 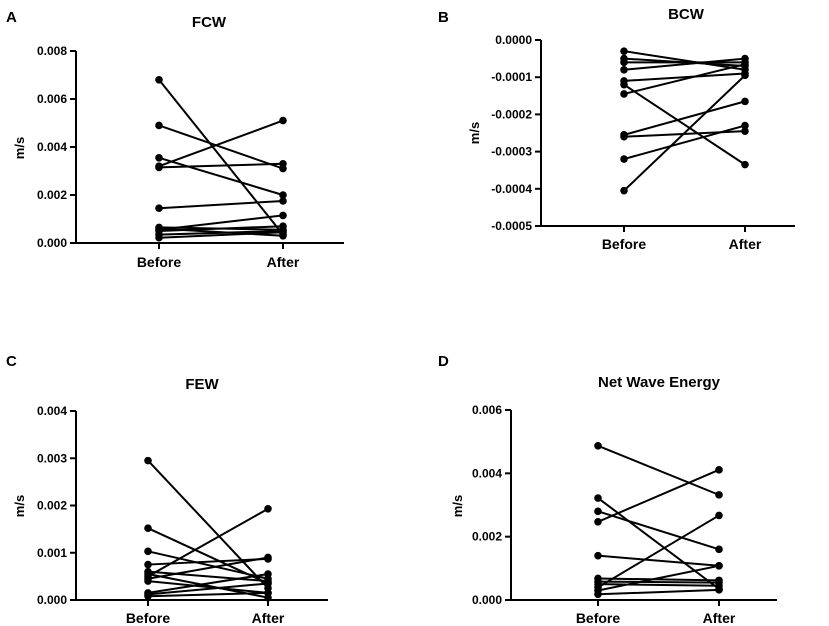 What do you see at coordinates (659, 382) in the screenshot?
I see `chart-title: Net Wave Energy` at bounding box center [659, 382].